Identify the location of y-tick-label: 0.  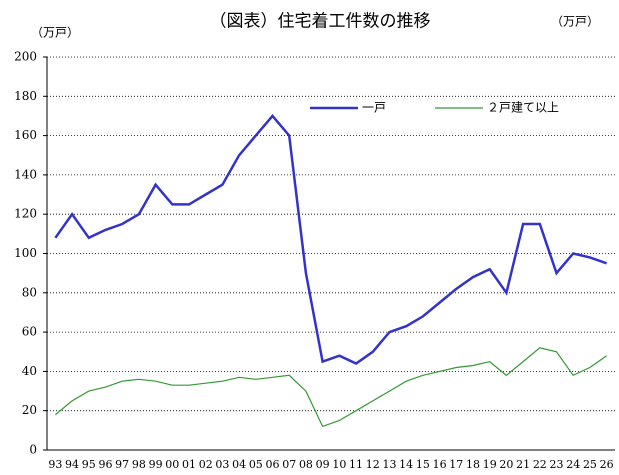
(33, 450).